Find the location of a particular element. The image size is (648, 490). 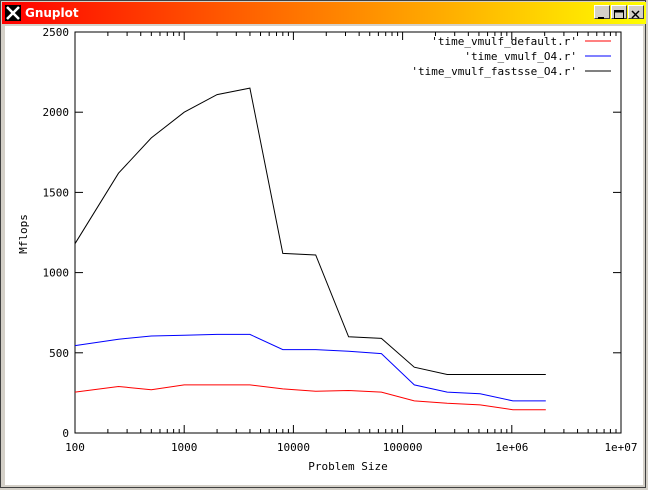

x-logo-icon is located at coordinates (13, 13).